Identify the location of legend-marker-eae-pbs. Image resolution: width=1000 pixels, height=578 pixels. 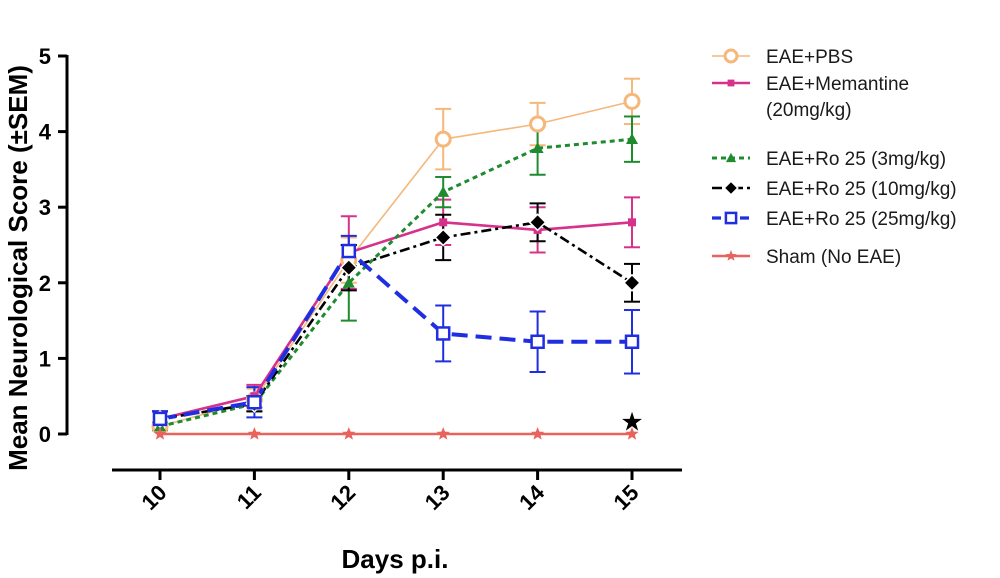
(731, 56).